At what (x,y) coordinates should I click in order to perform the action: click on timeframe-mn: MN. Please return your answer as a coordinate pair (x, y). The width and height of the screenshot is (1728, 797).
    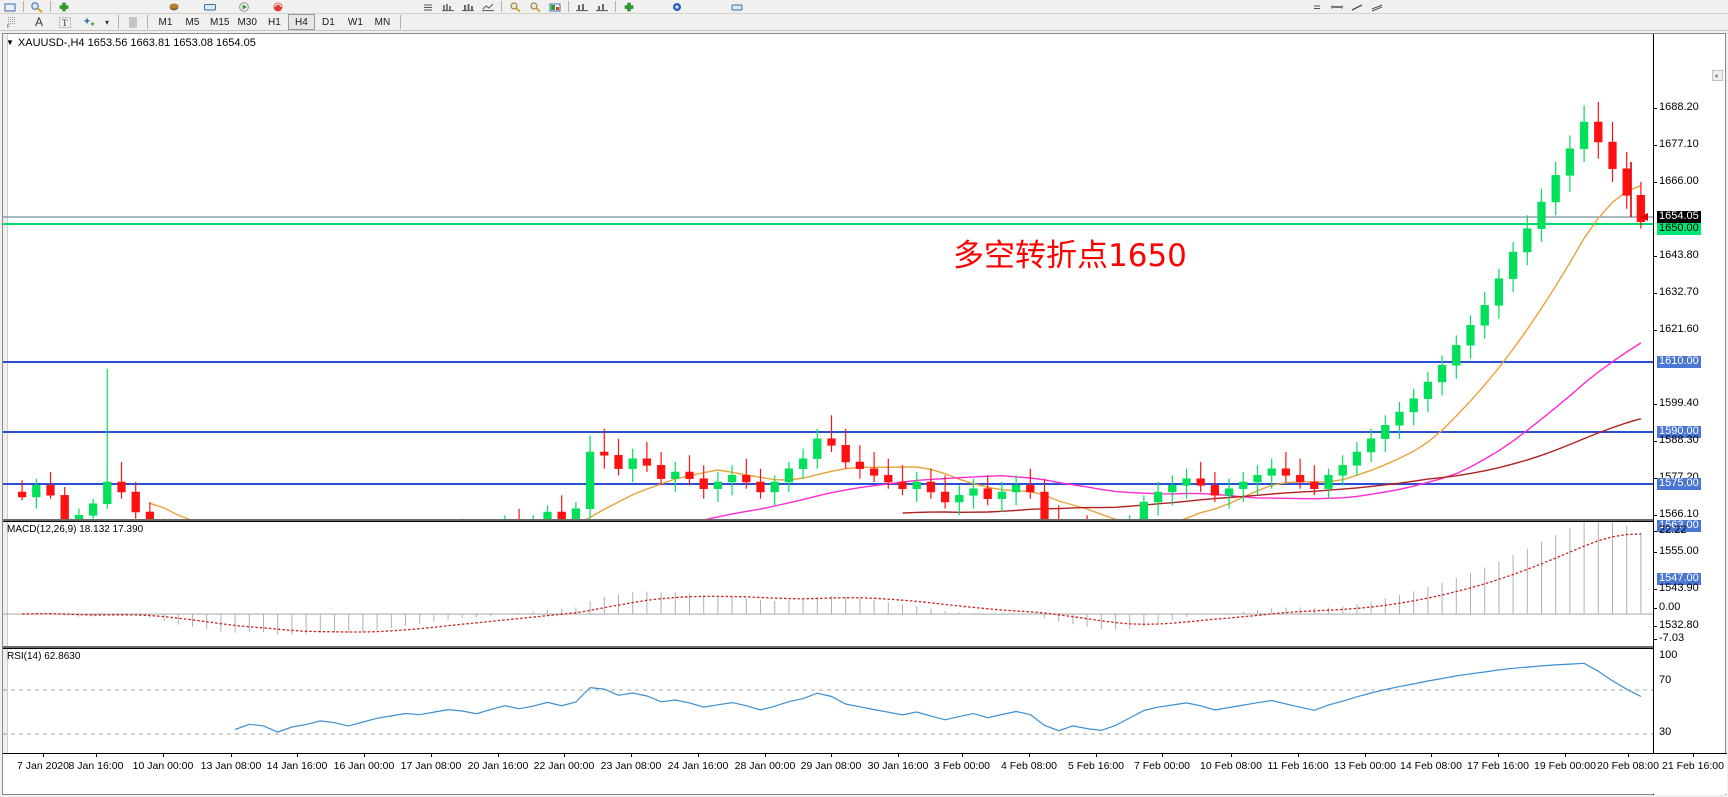
    Looking at the image, I should click on (382, 22).